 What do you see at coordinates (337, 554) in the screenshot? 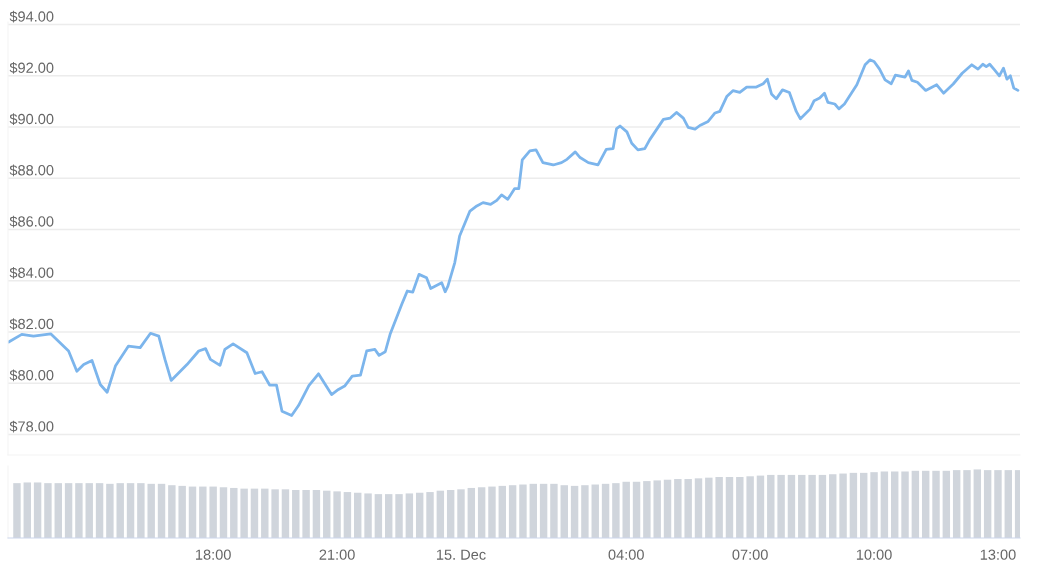
I see `x-tick-label: 21:00` at bounding box center [337, 554].